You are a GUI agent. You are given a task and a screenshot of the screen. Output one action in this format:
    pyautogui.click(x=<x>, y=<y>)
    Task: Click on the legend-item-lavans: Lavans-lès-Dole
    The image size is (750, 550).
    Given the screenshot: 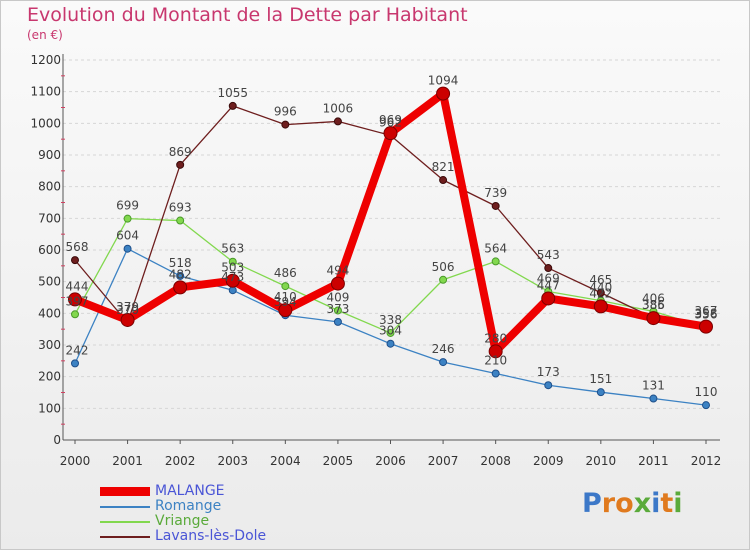 What is the action you would take?
    pyautogui.click(x=210, y=536)
    